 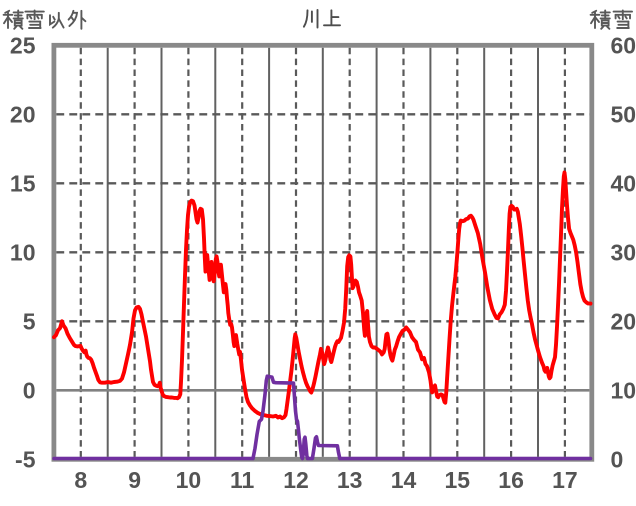 I want to click on svg-text: 14, so click(x=404, y=480).